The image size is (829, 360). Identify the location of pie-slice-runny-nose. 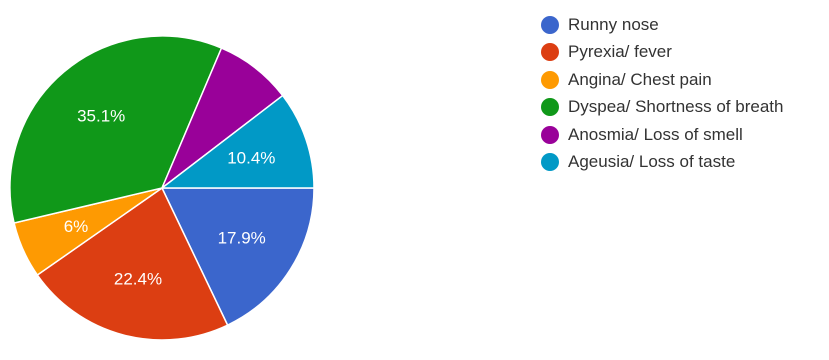
(237, 257).